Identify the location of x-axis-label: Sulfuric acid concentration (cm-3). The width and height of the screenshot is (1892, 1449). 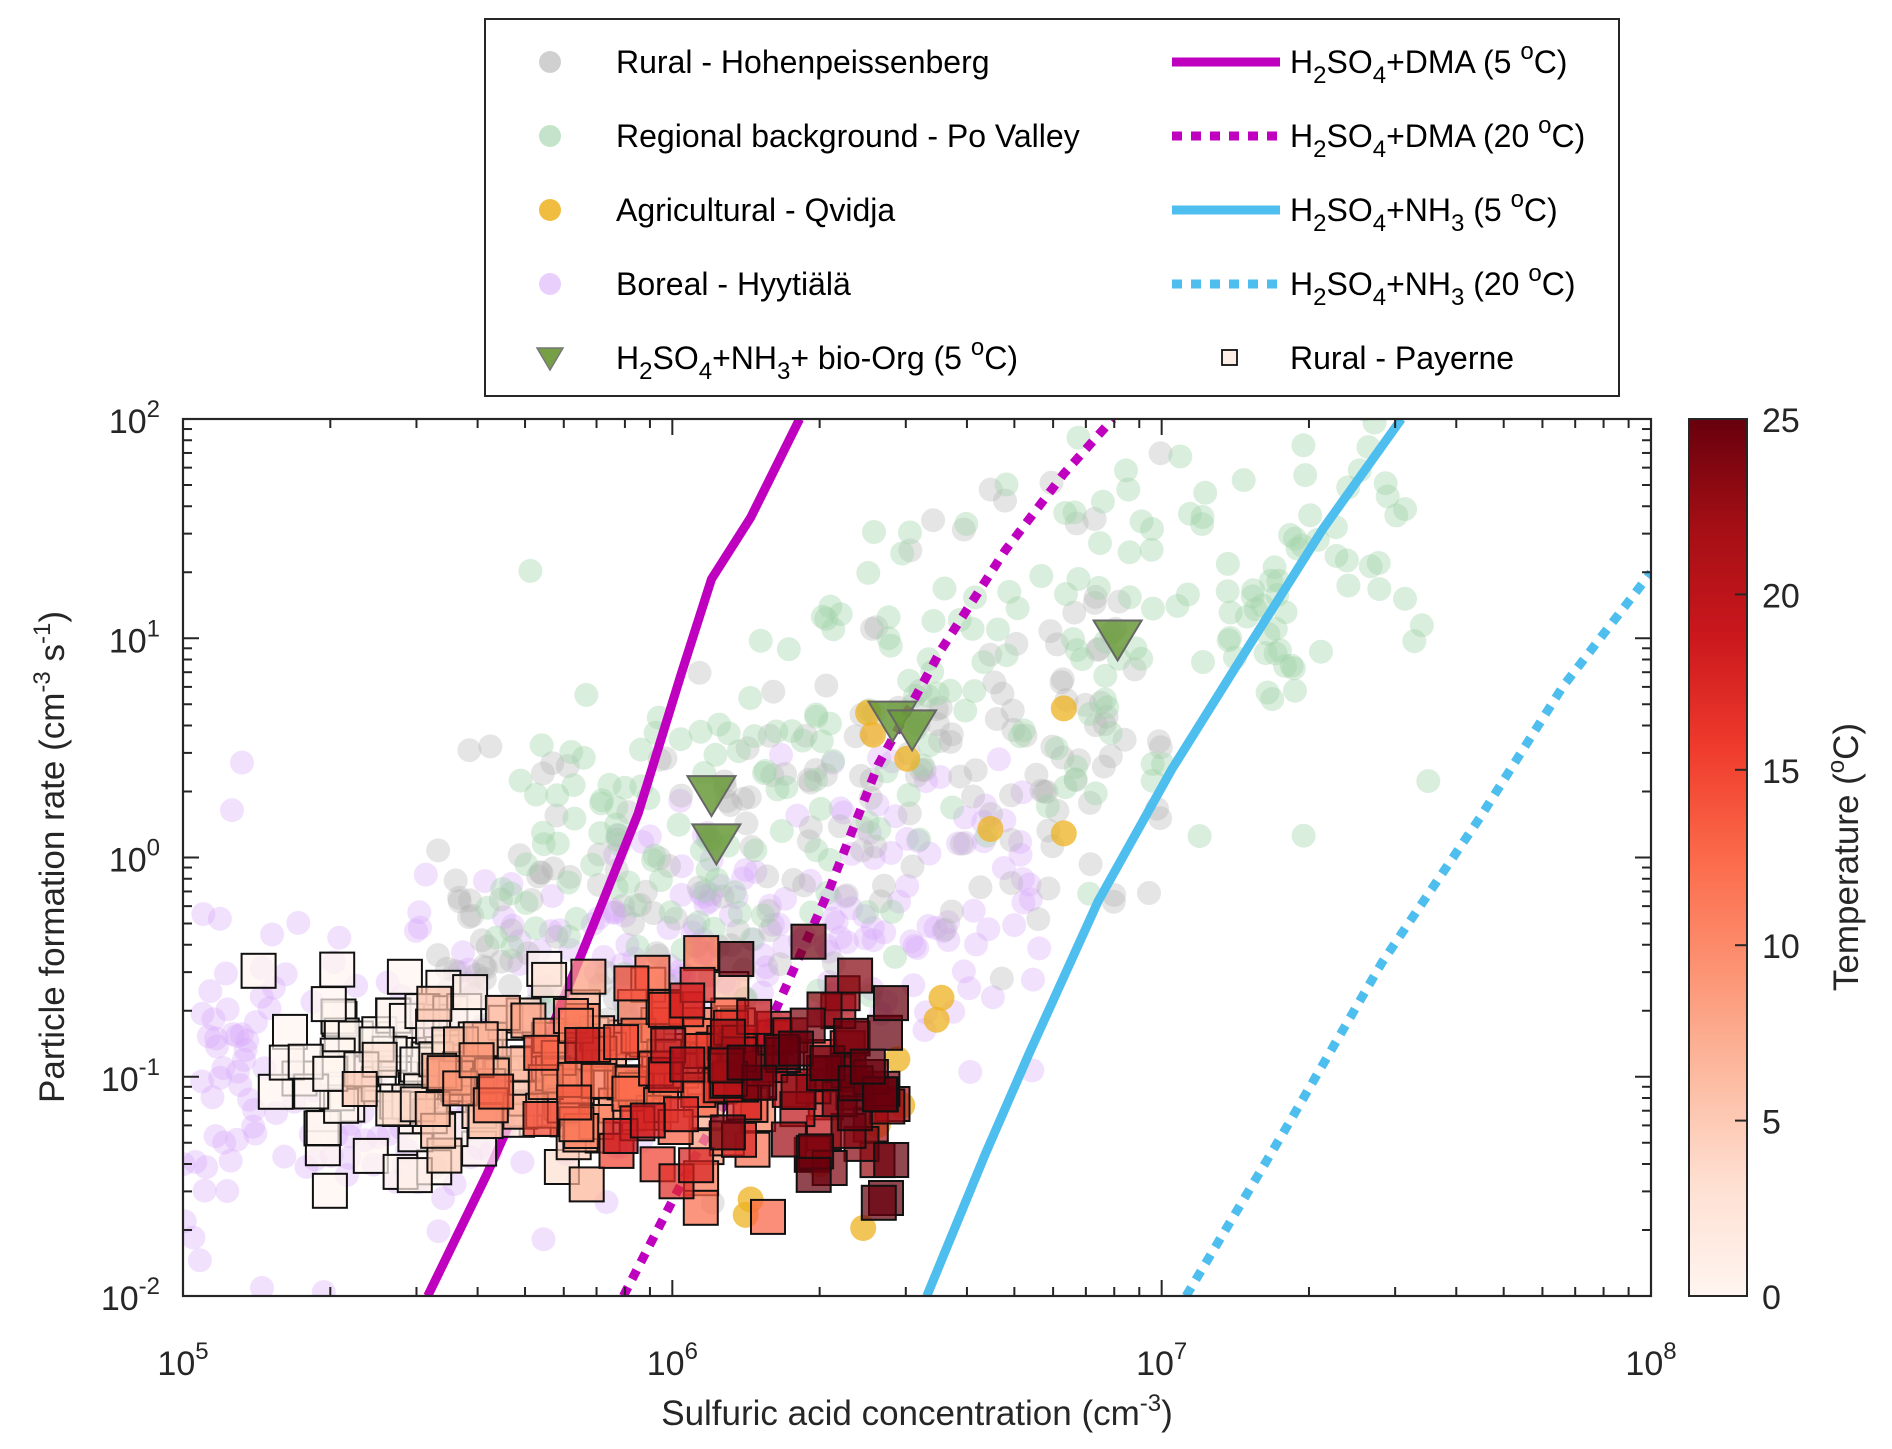
(917, 1411).